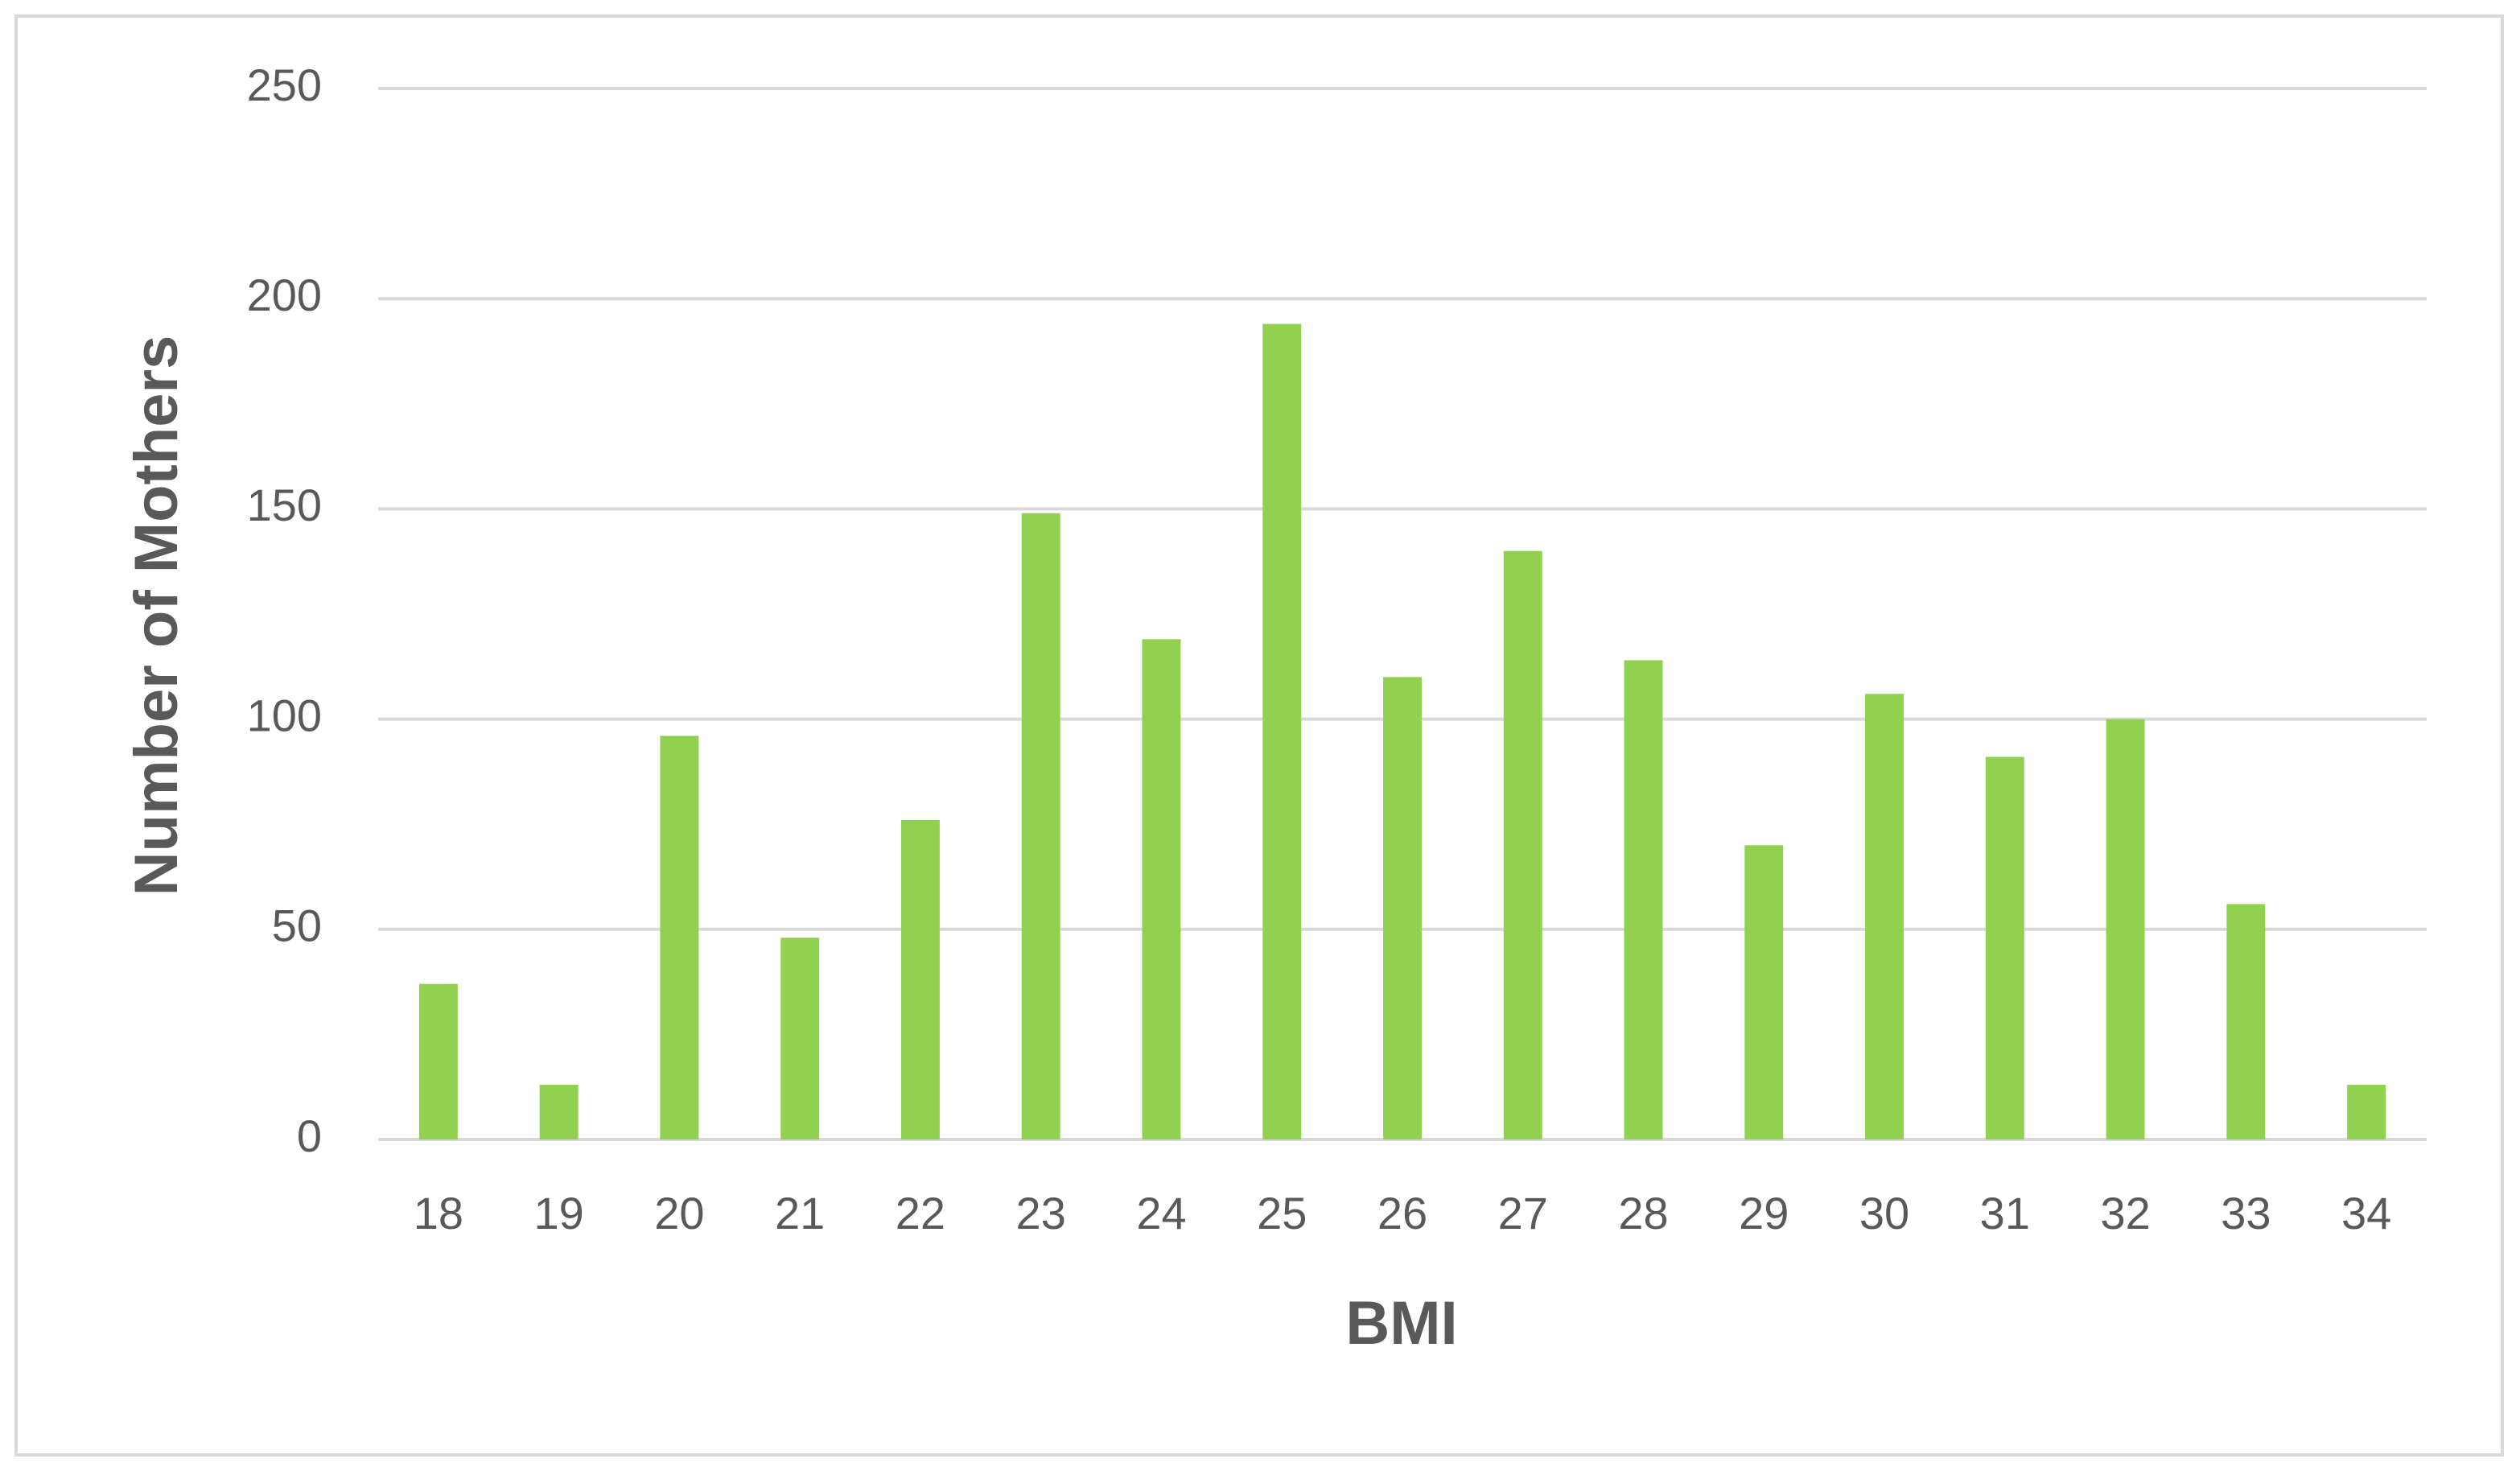  I want to click on x-tick-label: 25, so click(1282, 1213).